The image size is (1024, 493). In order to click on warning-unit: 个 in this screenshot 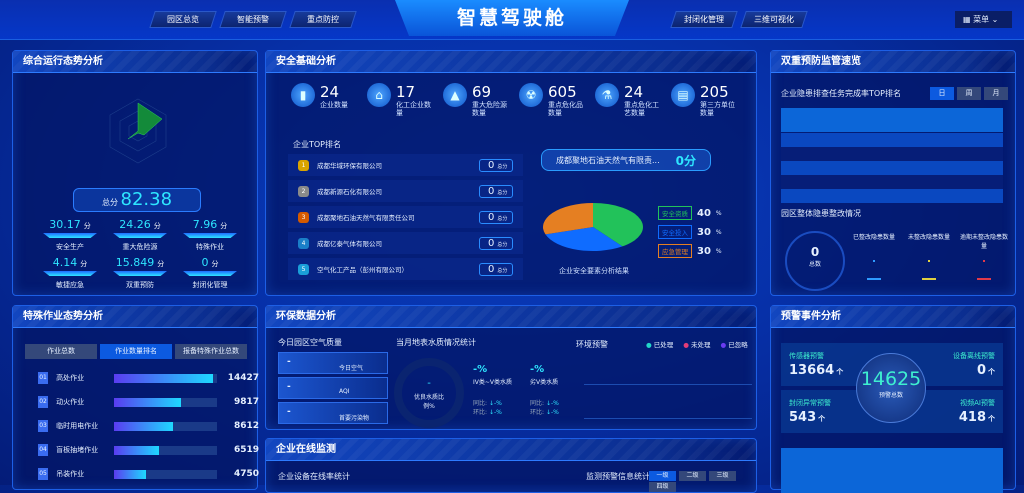, I will do `click(840, 372)`.